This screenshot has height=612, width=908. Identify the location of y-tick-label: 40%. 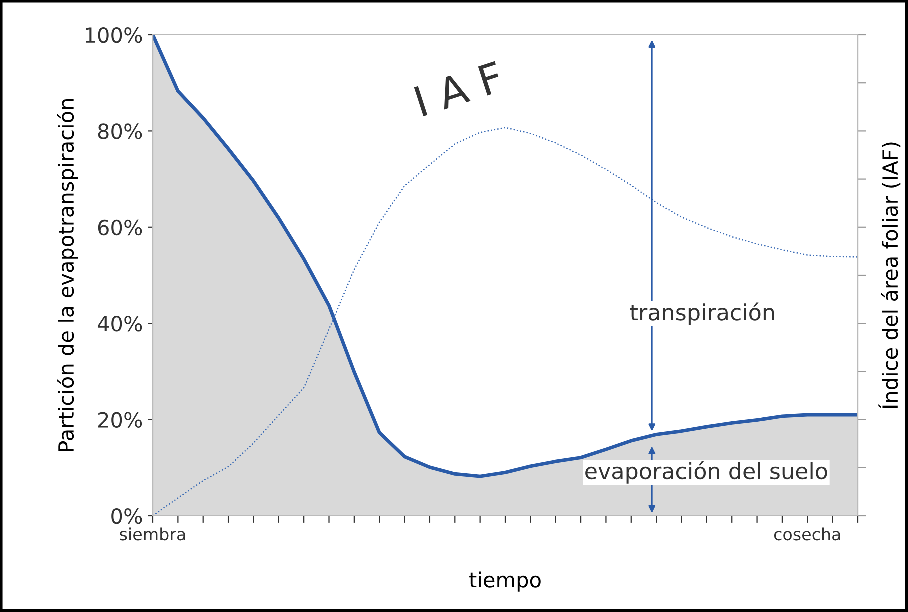
(120, 324).